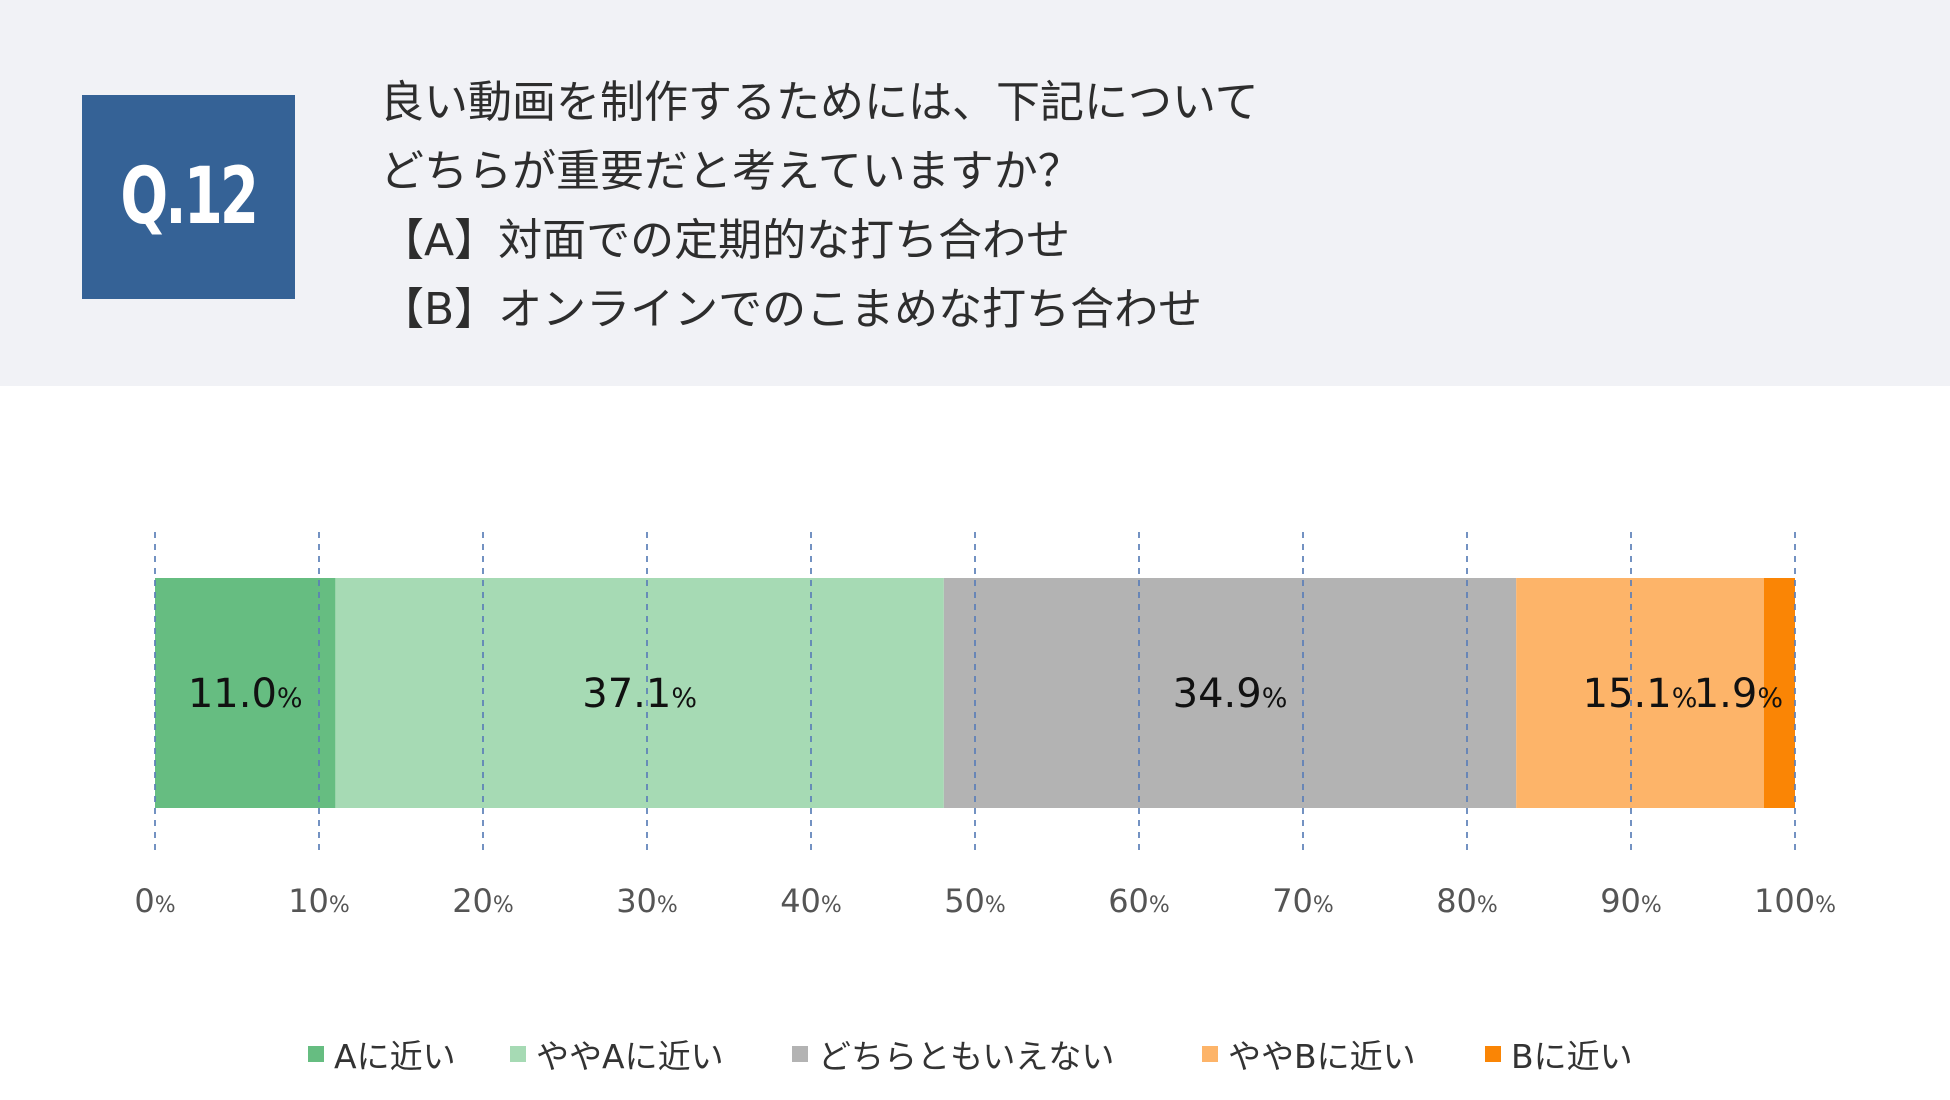 The height and width of the screenshot is (1100, 1950). I want to click on option-a-line: 【A】対面での定期的な打ち合わせ, so click(725, 240).